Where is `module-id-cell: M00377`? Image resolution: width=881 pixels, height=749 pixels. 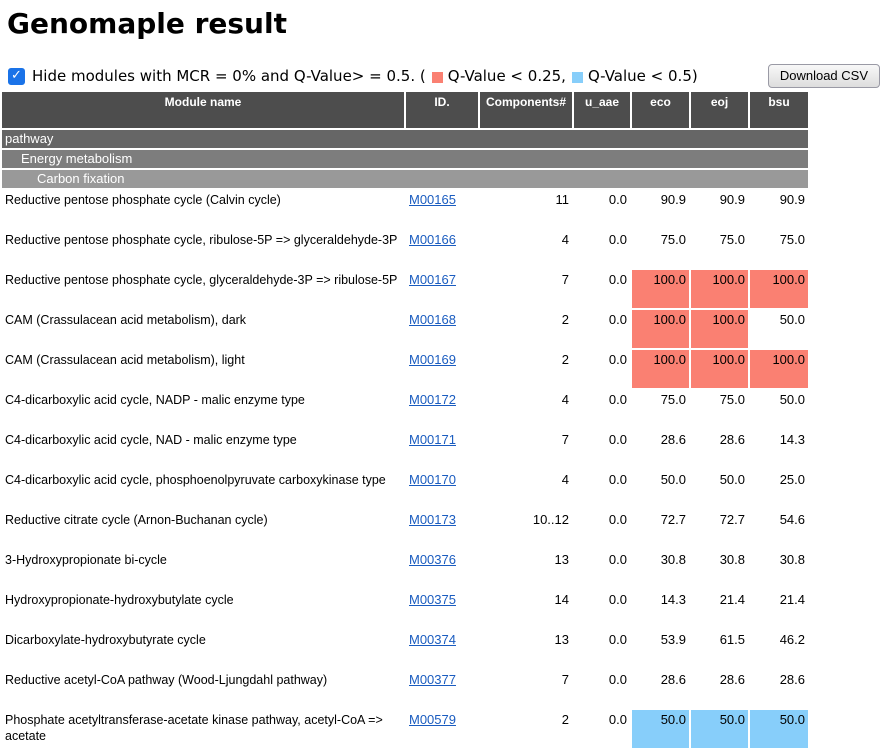
module-id-cell: M00377 is located at coordinates (442, 689).